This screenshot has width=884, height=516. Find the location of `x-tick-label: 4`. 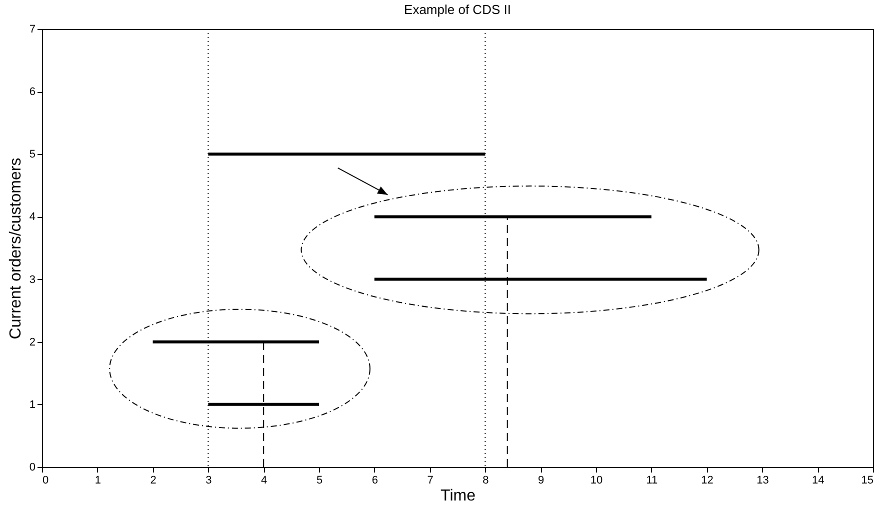

x-tick-label: 4 is located at coordinates (264, 480).